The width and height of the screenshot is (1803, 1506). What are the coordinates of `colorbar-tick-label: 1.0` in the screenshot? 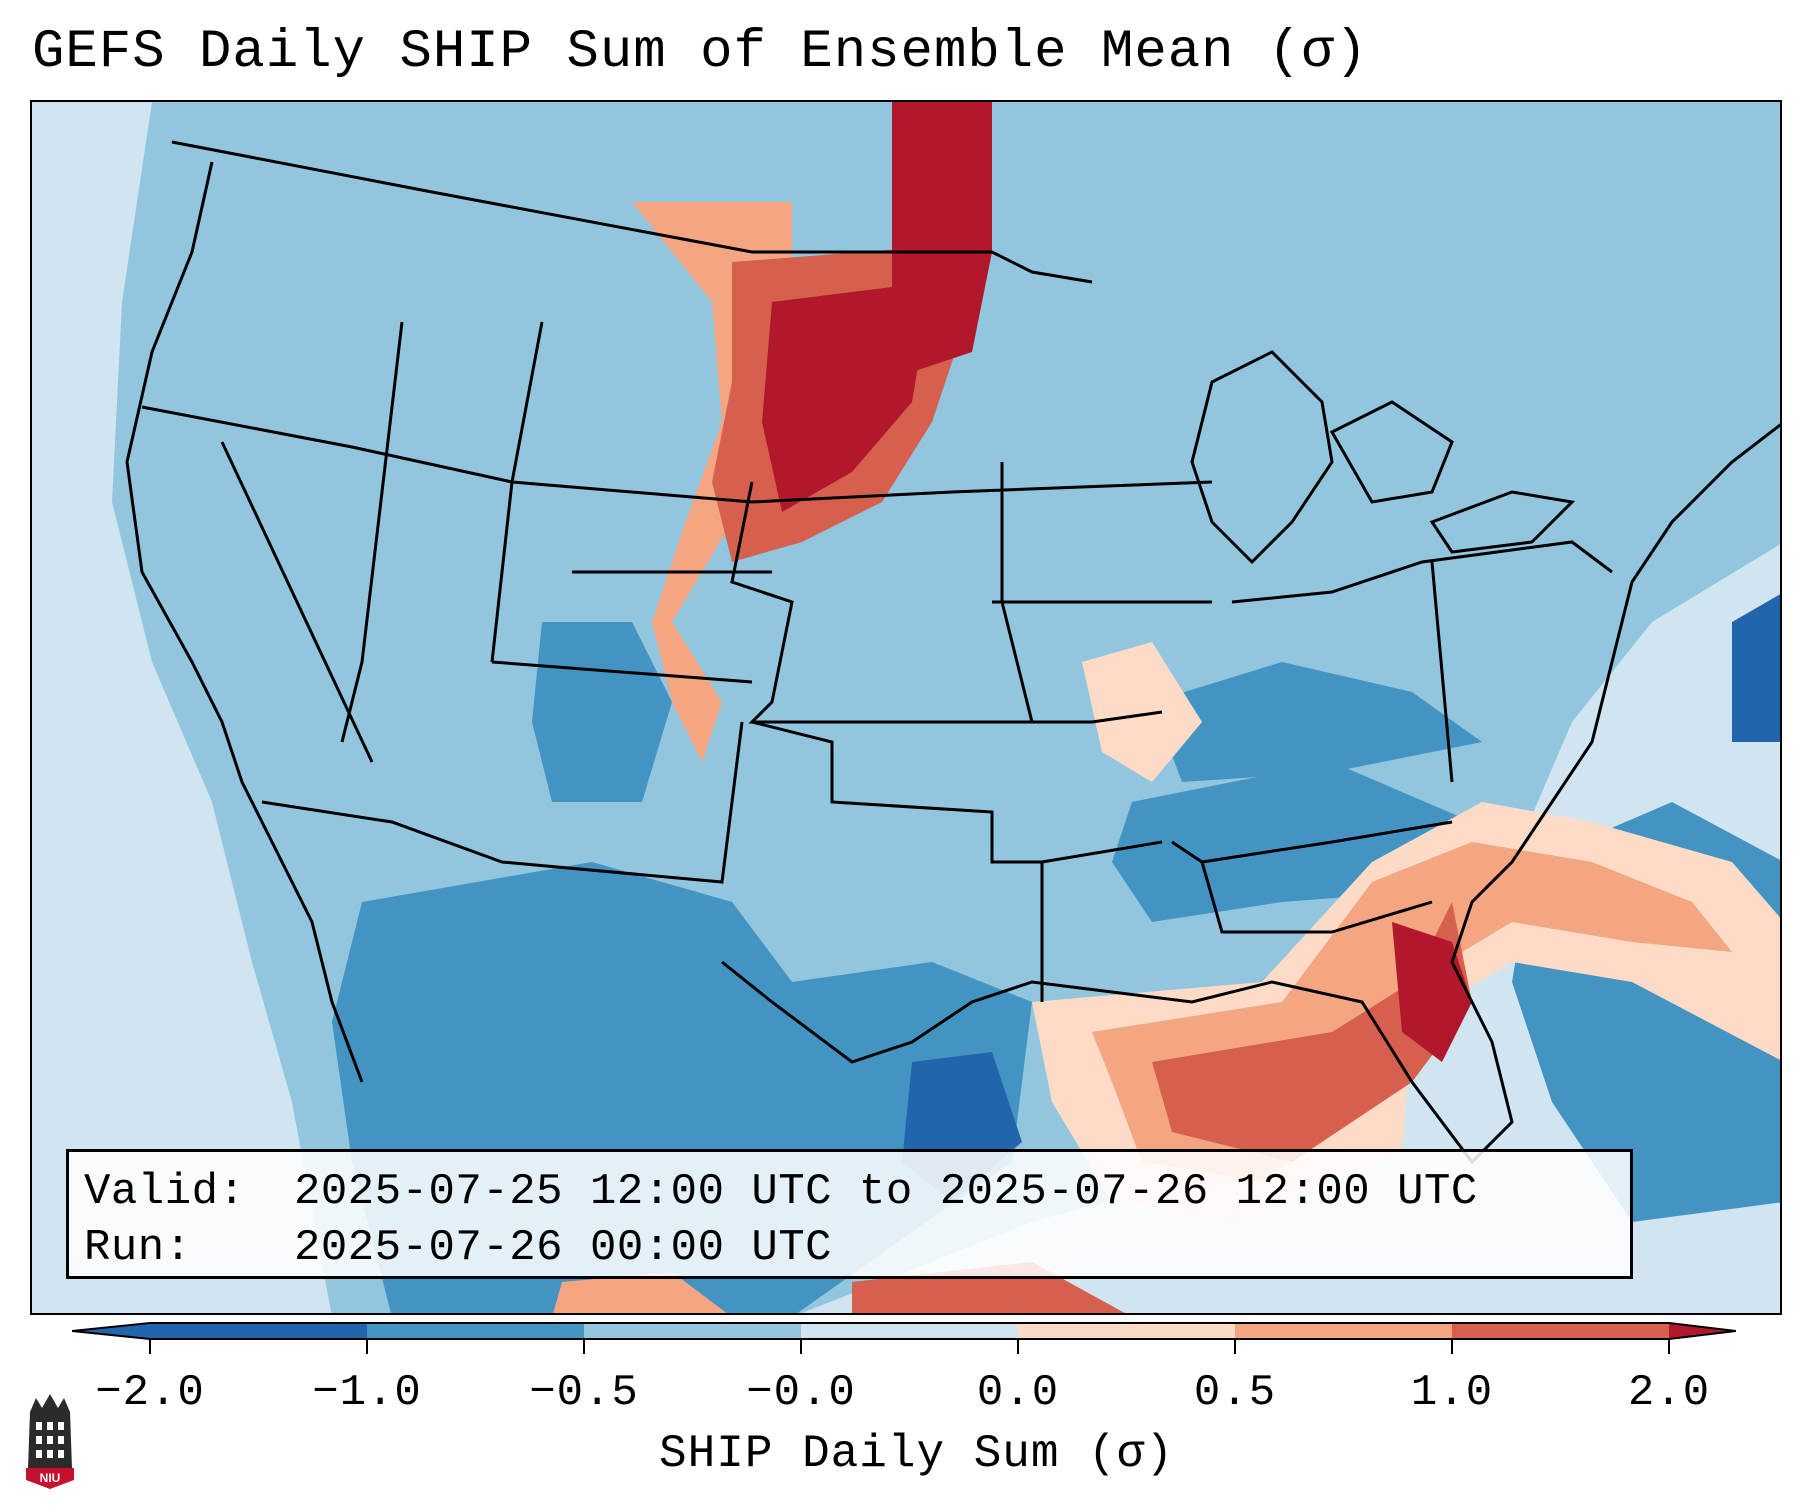 It's located at (1452, 1393).